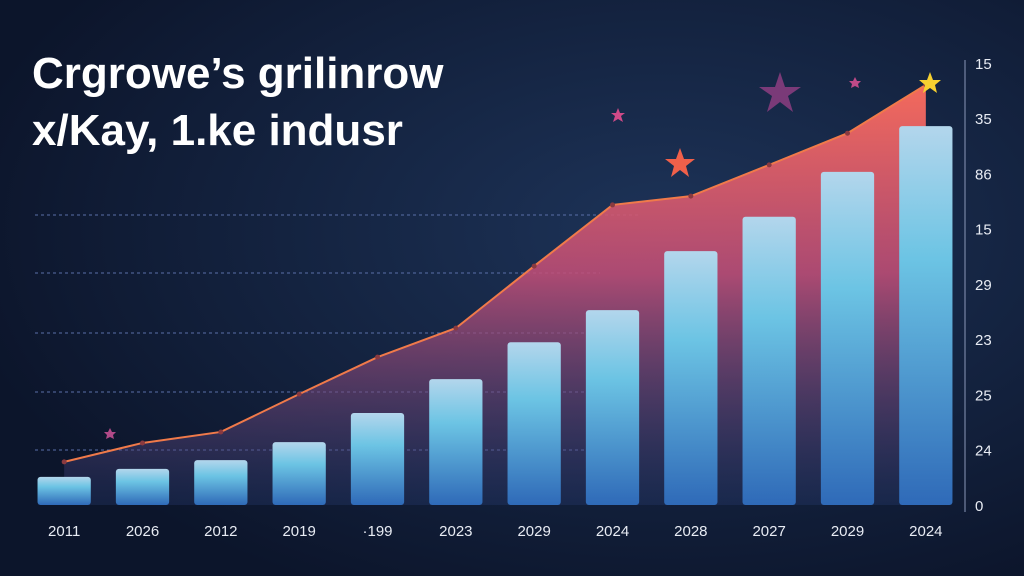 The image size is (1024, 576). What do you see at coordinates (983, 174) in the screenshot?
I see `y-axis-label: 86` at bounding box center [983, 174].